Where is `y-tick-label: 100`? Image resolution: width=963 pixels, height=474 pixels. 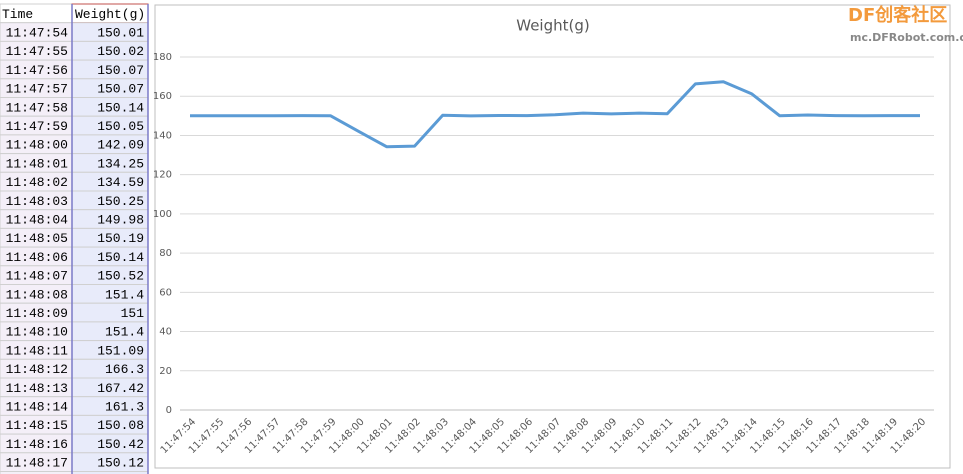 y-tick-label: 100 is located at coordinates (162, 214).